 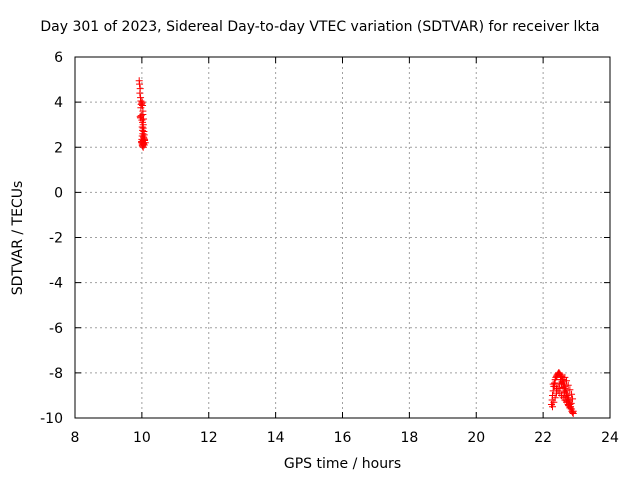 I want to click on y-tick-label: -2, so click(x=56, y=239).